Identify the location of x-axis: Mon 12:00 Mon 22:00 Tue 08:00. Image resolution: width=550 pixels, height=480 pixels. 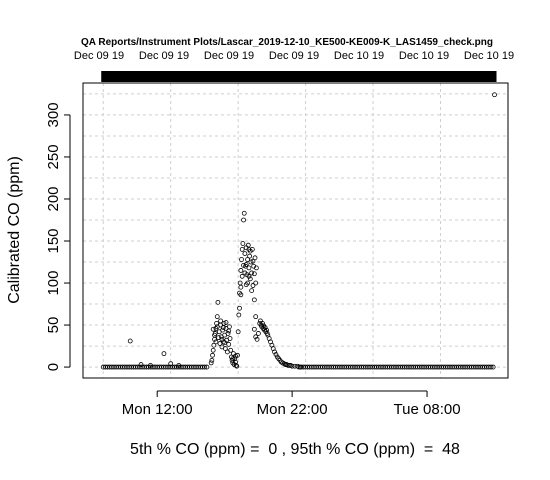
(291, 404).